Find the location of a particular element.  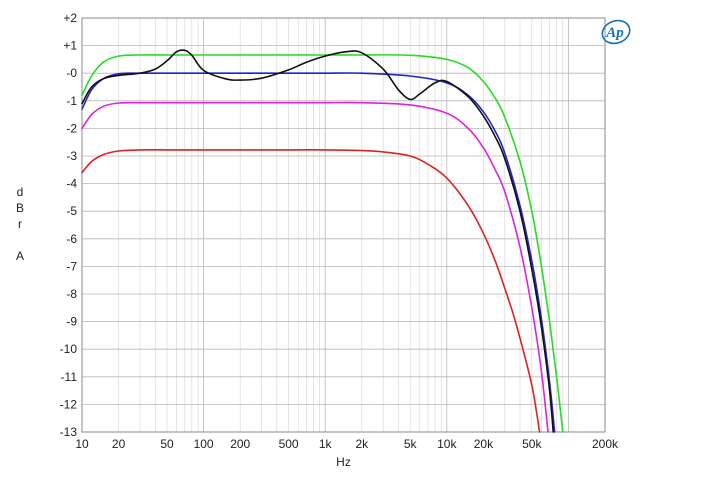

x-tick-label: 200 is located at coordinates (240, 444).